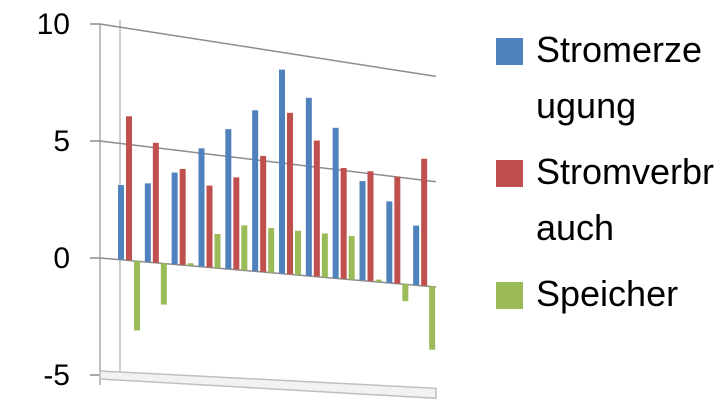  I want to click on legend-item-stromerzeugung: Stromerzeugung, so click(609, 78).